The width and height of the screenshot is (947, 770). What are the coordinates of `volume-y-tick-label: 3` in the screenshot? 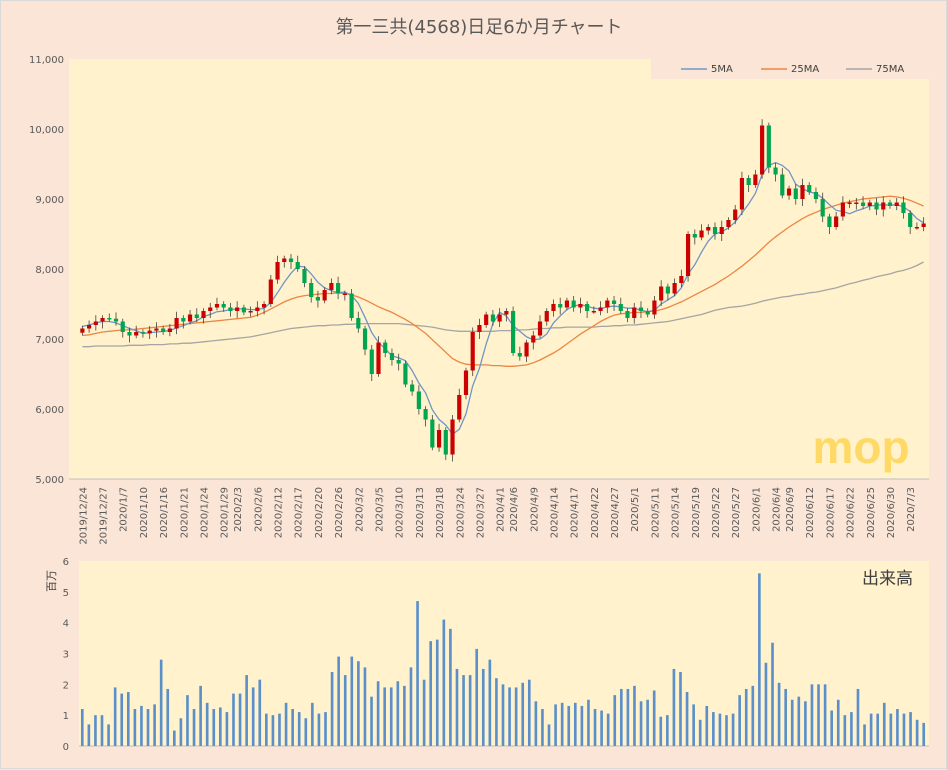 It's located at (66, 655).